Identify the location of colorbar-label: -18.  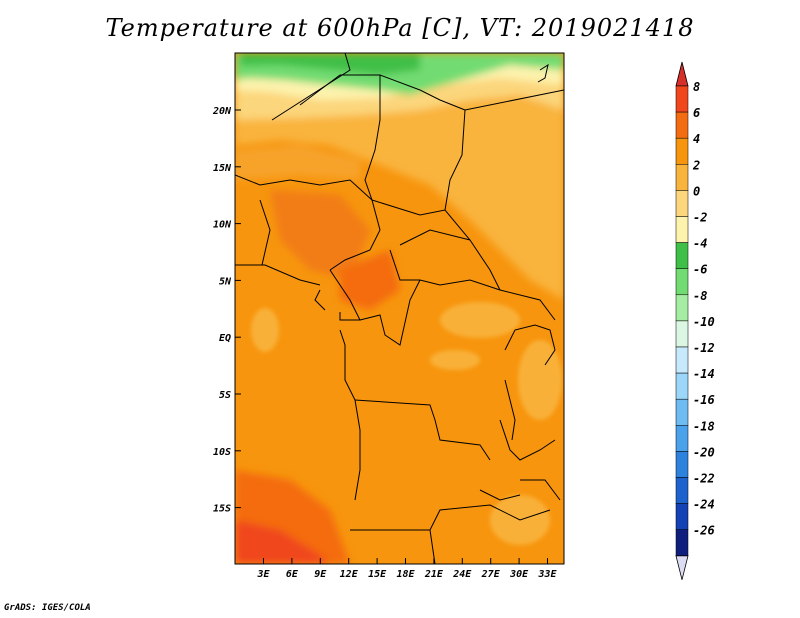
(704, 426).